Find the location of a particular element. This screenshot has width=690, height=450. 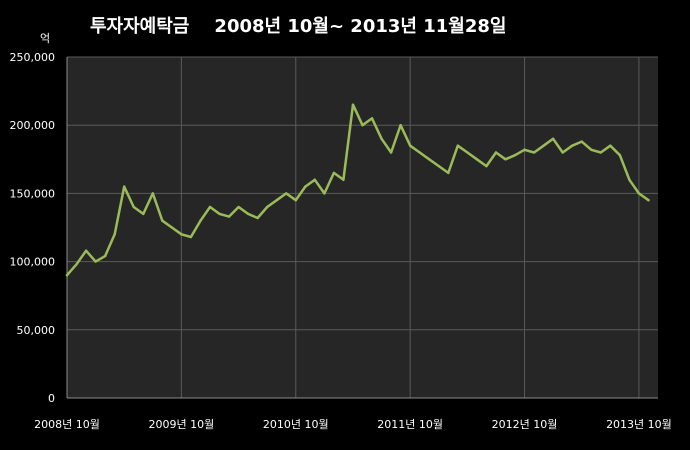

y-tick-label: 50,000 is located at coordinates (36, 330).